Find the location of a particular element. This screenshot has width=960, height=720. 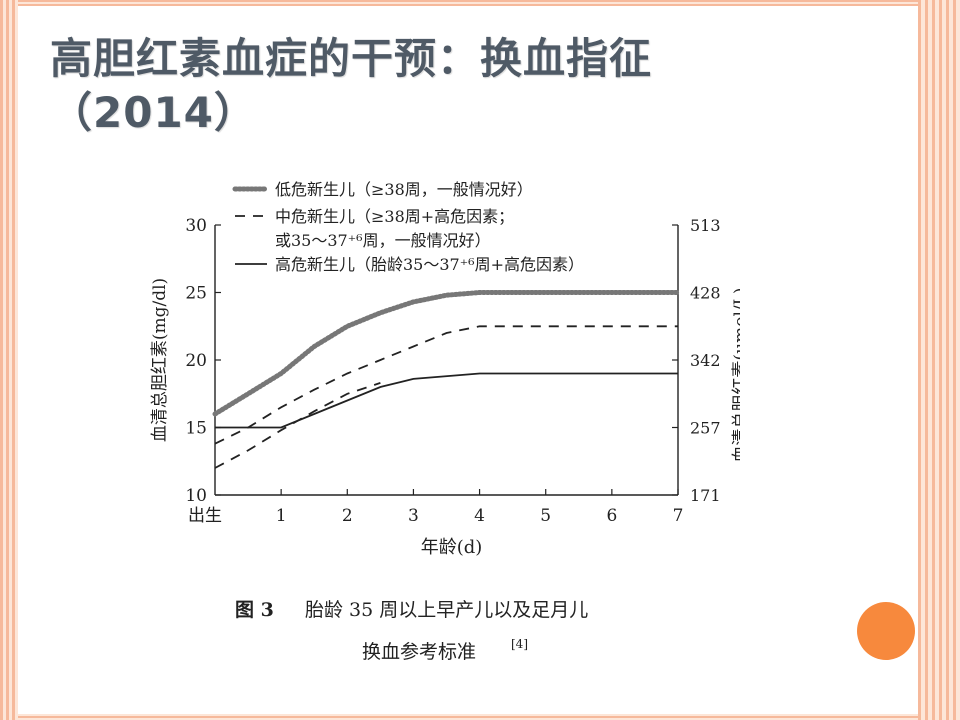

series-line-dotted is located at coordinates (446, 353).